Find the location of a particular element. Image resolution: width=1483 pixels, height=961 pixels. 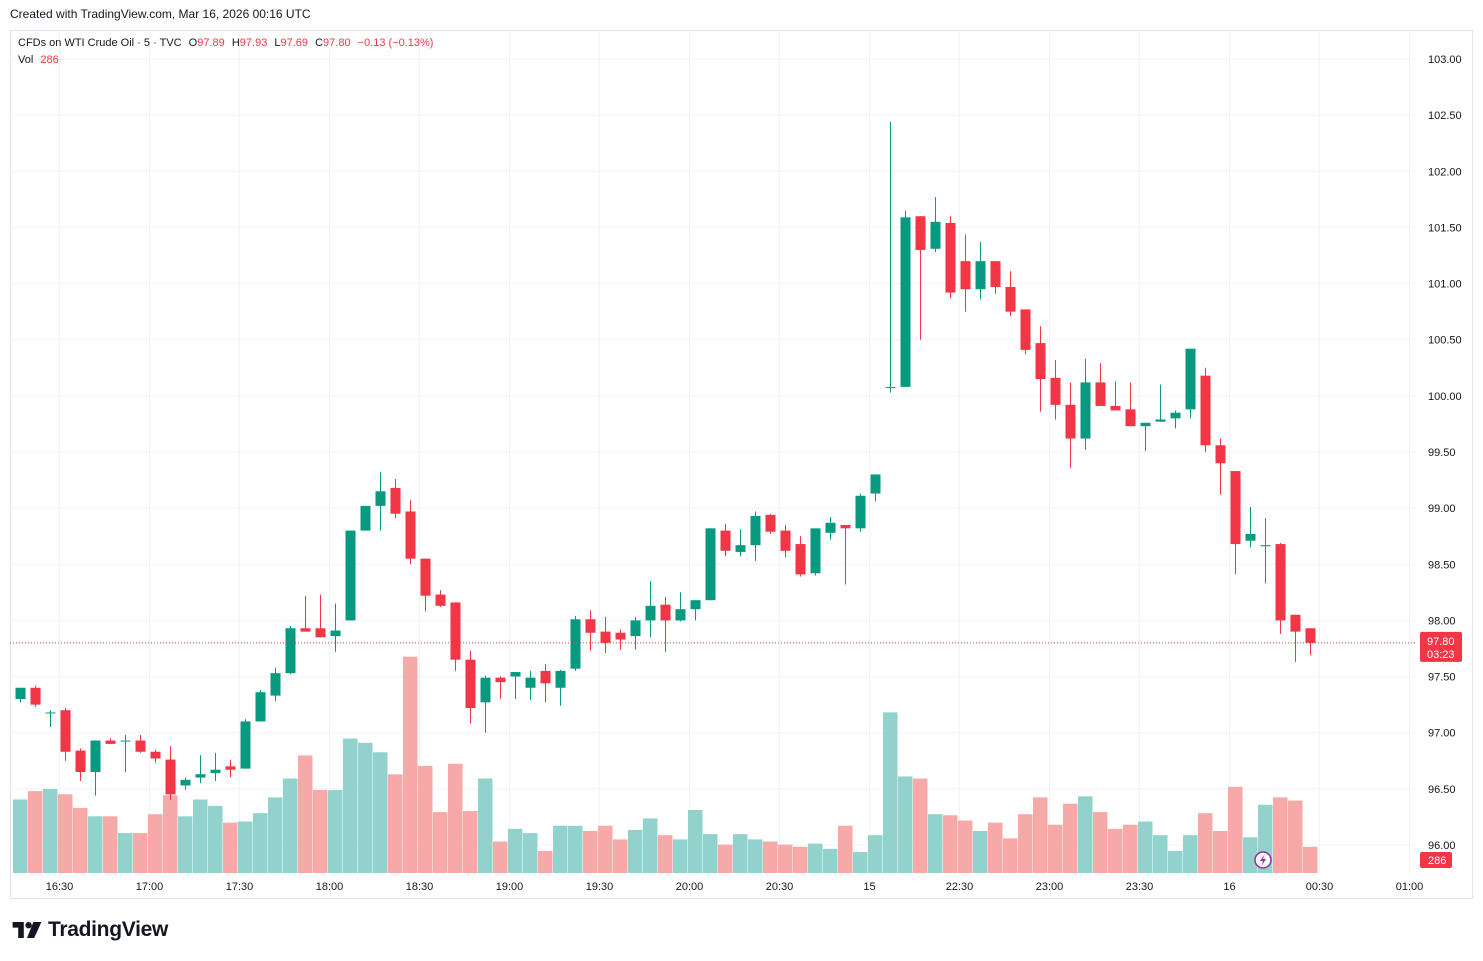

time-tick-label: 19:00 is located at coordinates (510, 887).